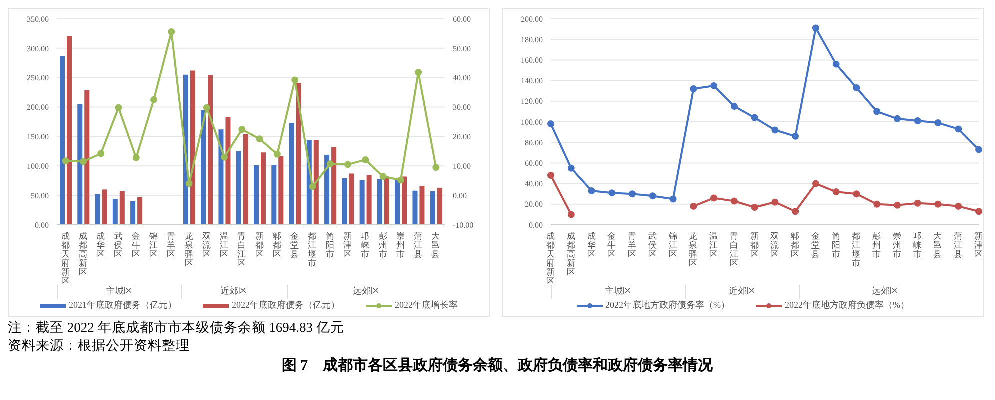  Describe the element at coordinates (38, 166) in the screenshot. I see `y-tick-label: 100.00` at that location.